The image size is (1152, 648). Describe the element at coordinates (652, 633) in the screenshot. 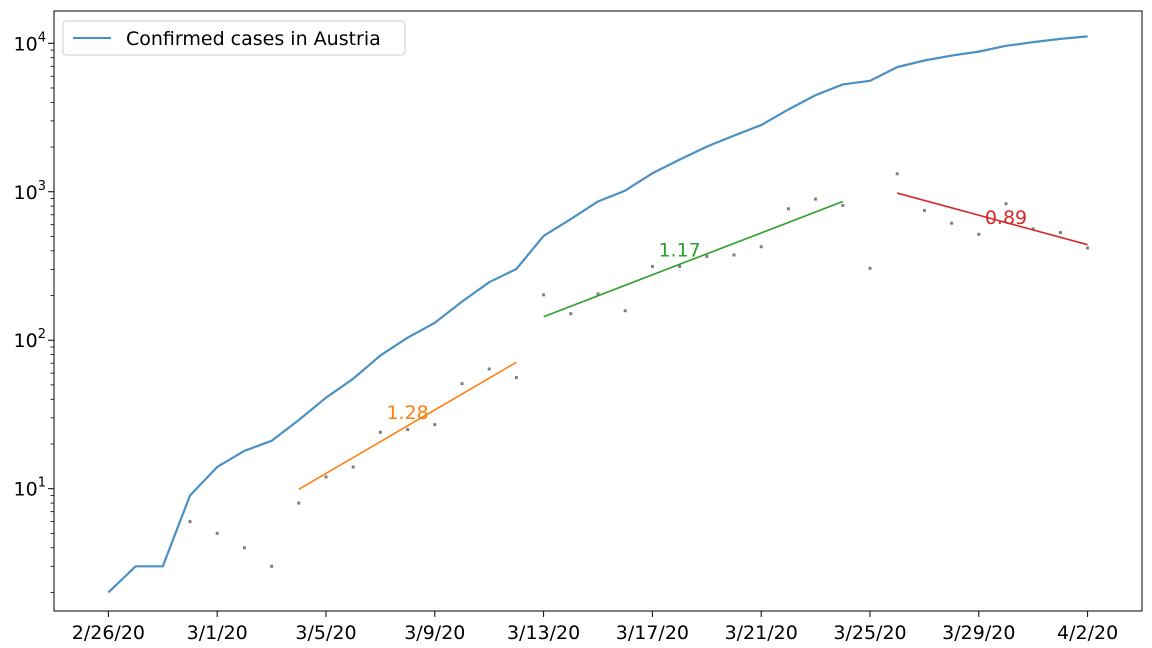

I see `x-tick-label: 3/17/20` at that location.